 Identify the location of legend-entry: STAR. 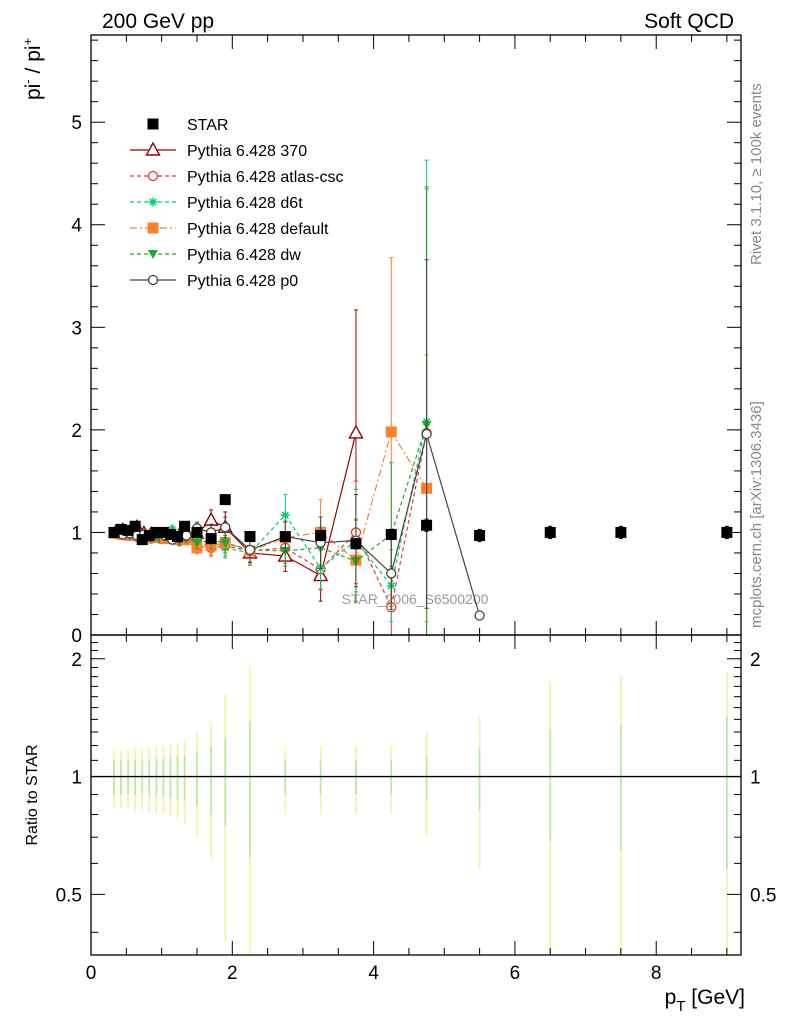
(187, 125).